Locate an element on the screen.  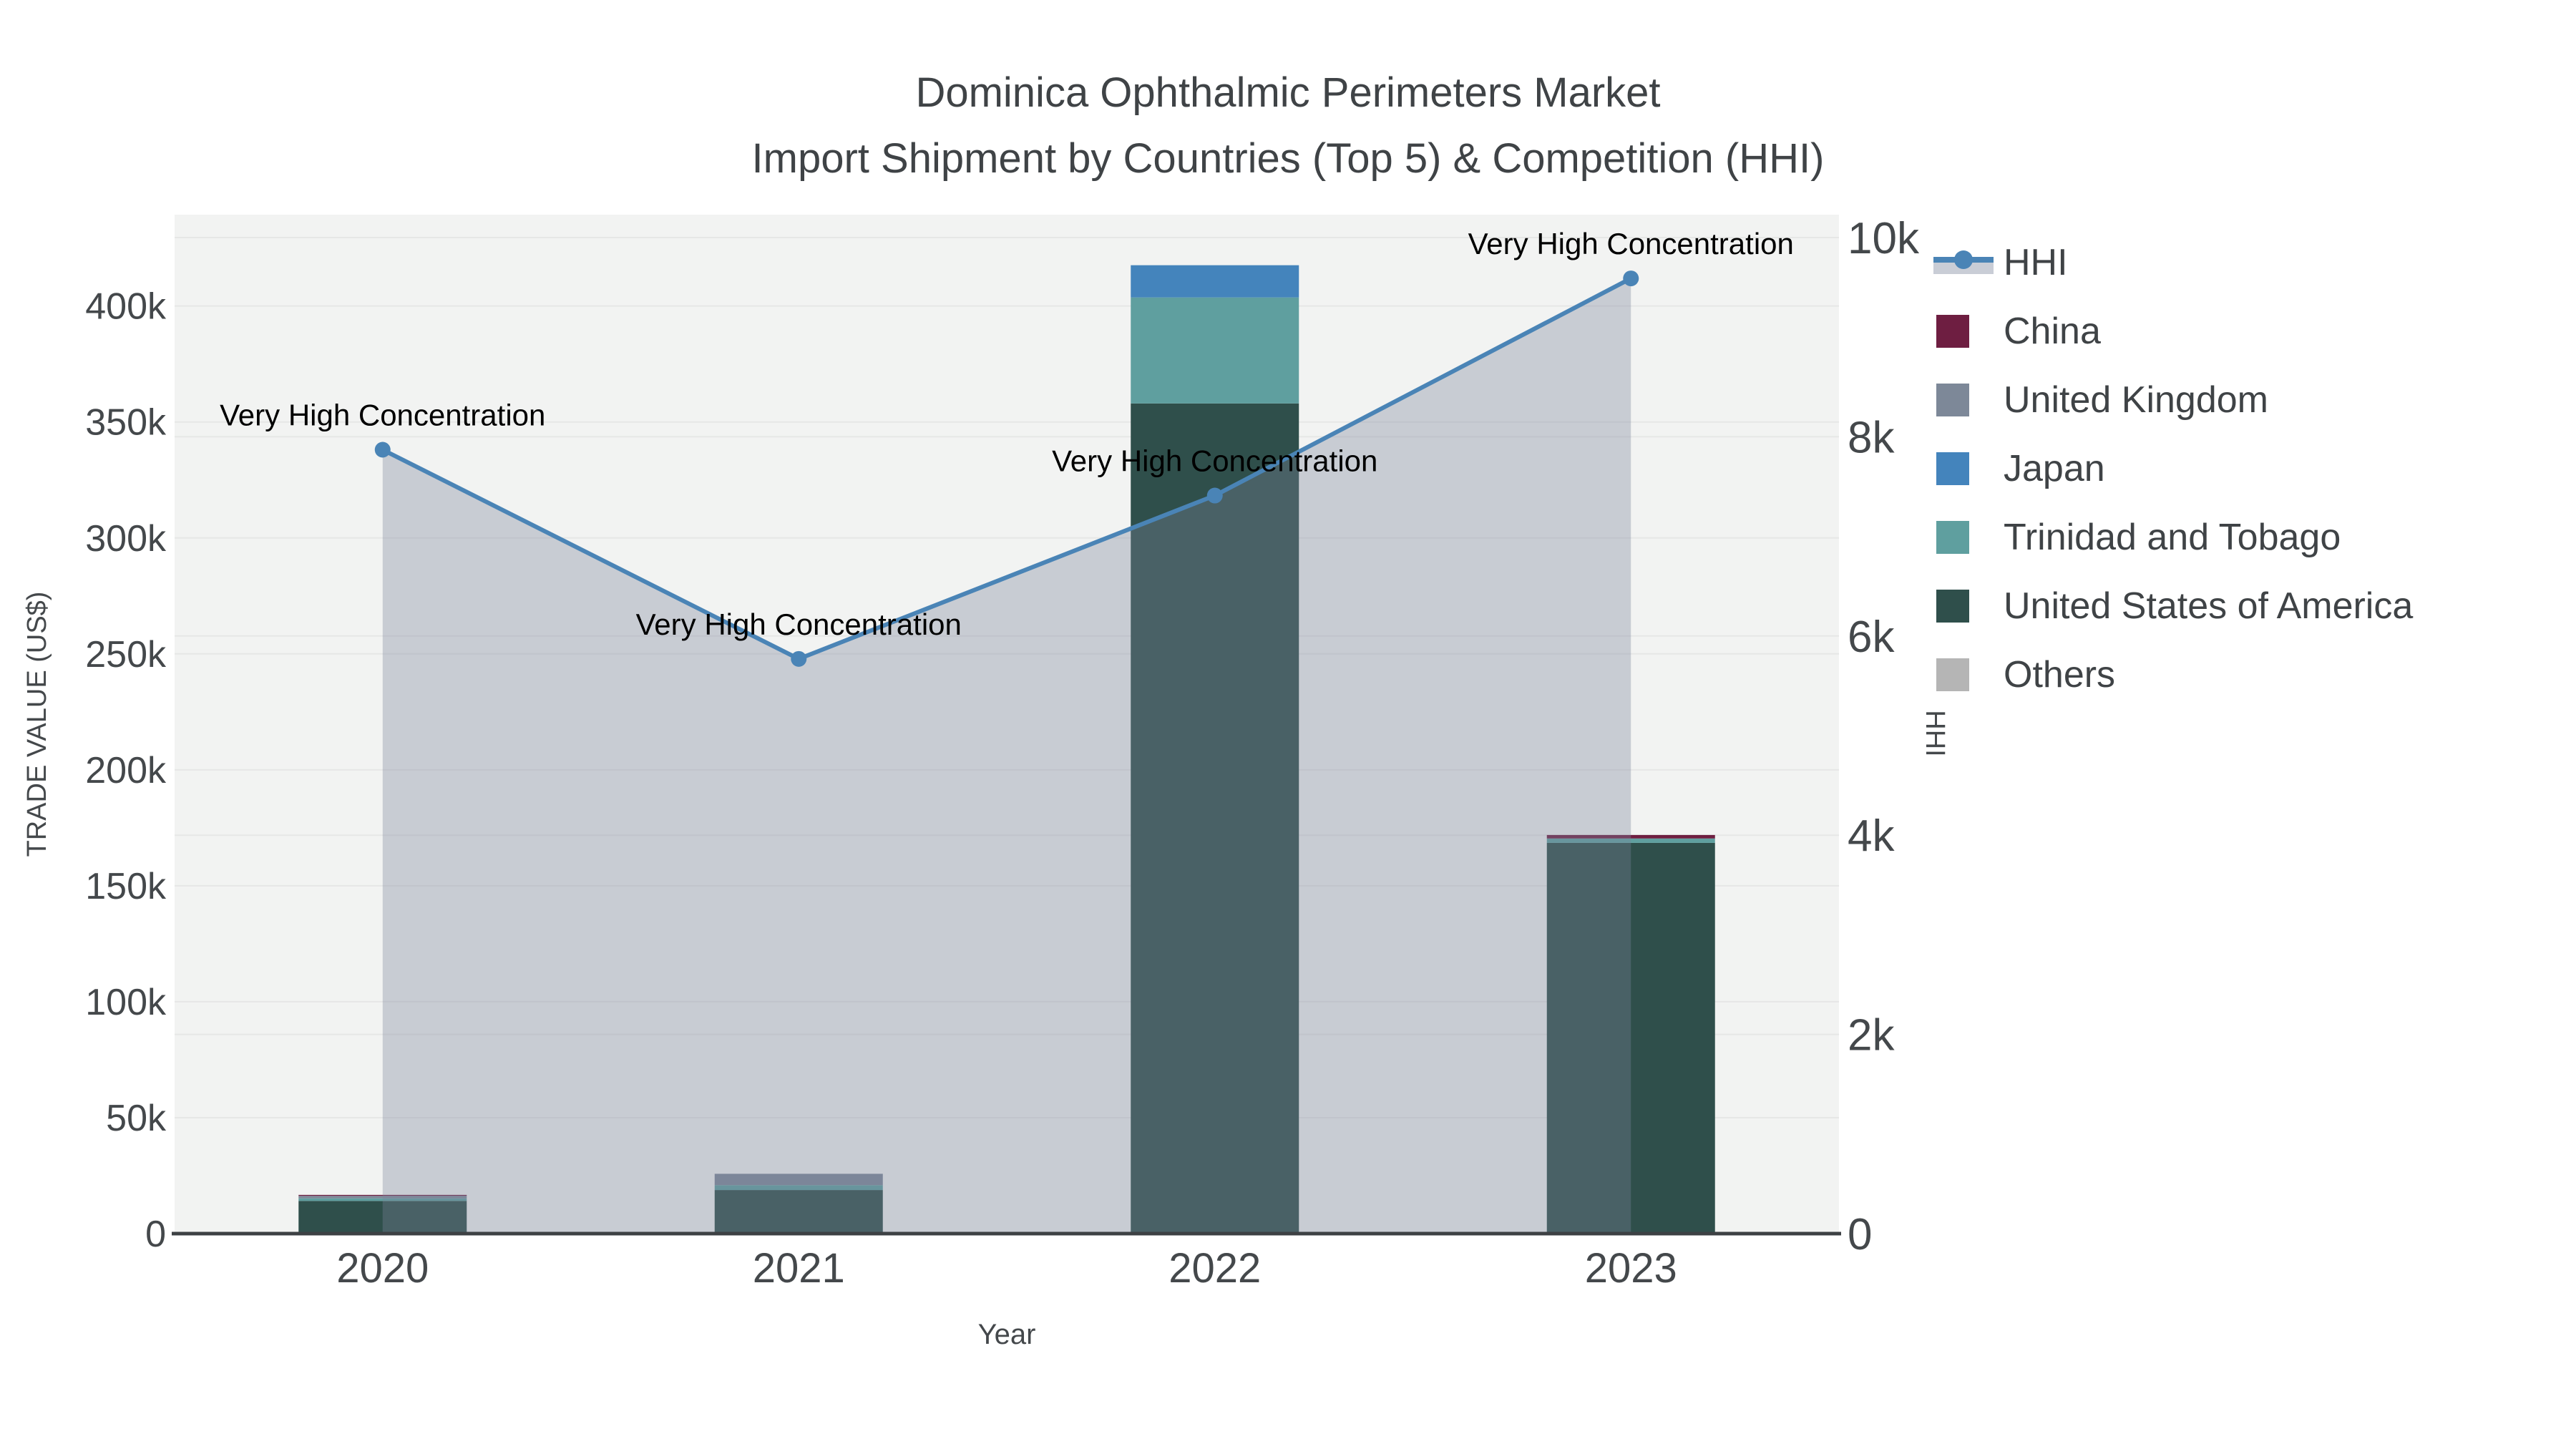
legend-item-trinidad-and-tobago: Trinidad and Tobago is located at coordinates (2172, 537).